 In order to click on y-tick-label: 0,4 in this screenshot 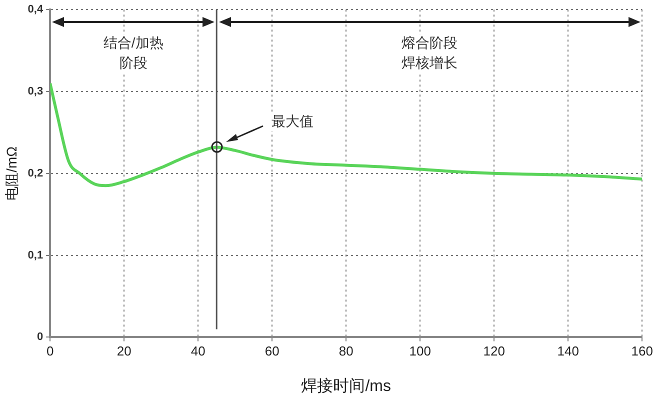, I will do `click(36, 10)`.